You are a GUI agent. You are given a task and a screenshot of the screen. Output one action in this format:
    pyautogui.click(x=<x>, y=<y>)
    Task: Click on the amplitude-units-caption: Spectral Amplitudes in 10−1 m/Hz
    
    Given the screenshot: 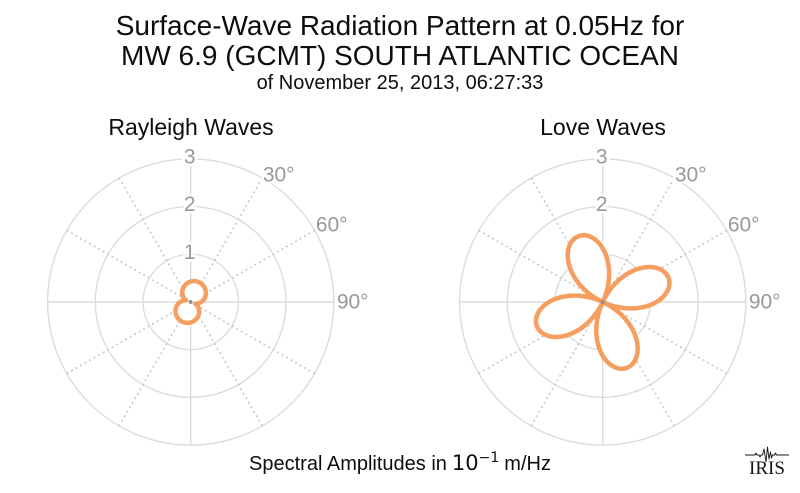 What is the action you would take?
    pyautogui.click(x=400, y=463)
    